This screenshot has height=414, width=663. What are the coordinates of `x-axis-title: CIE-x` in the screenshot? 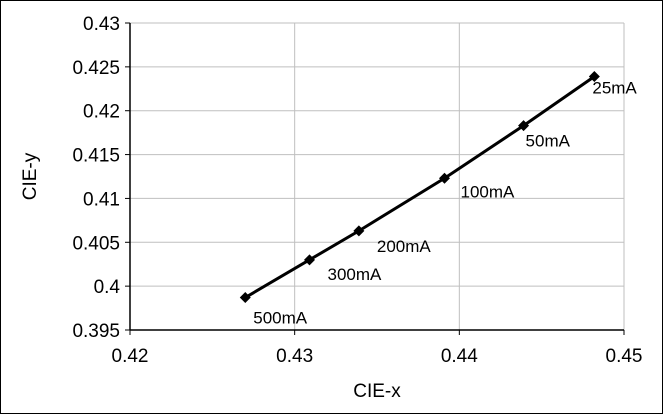 It's located at (377, 391).